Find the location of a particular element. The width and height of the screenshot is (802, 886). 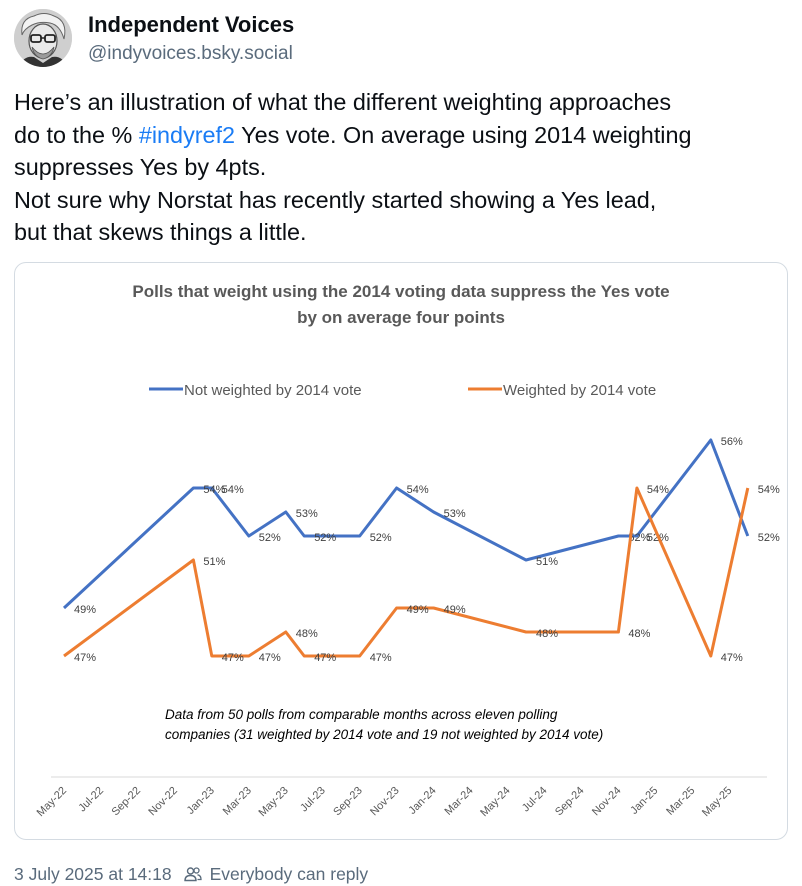

people-icon is located at coordinates (192, 874).